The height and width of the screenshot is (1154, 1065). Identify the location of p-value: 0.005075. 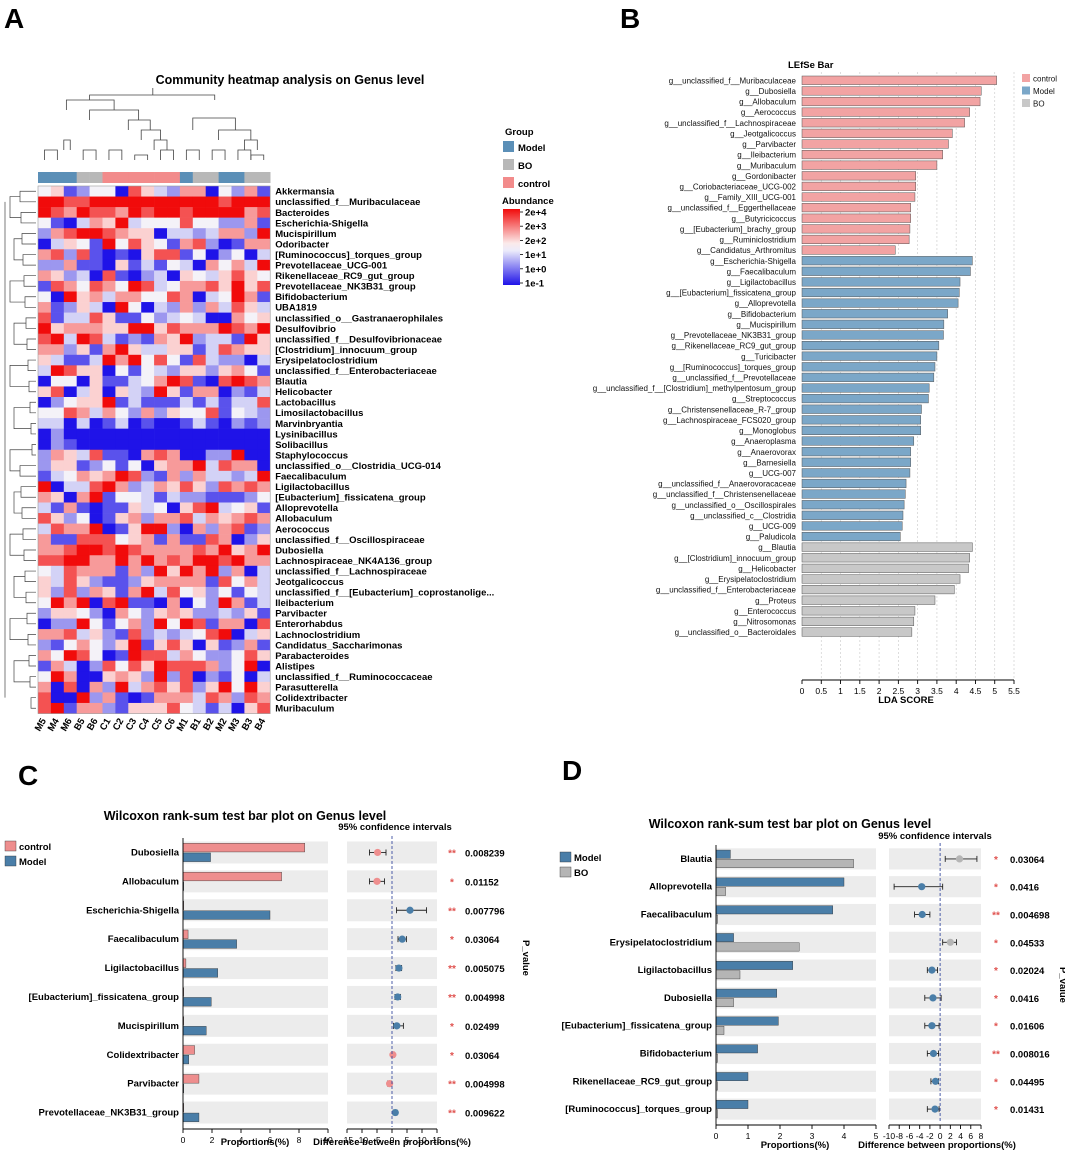
(485, 969).